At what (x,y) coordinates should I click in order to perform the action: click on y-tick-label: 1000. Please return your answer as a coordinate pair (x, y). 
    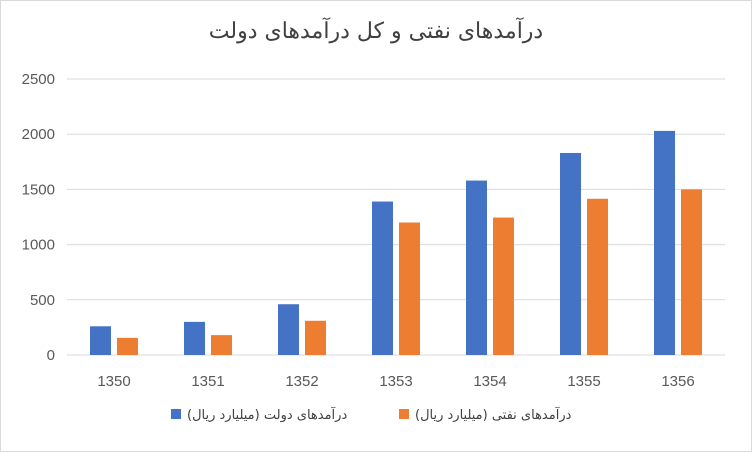
    Looking at the image, I should click on (38, 245).